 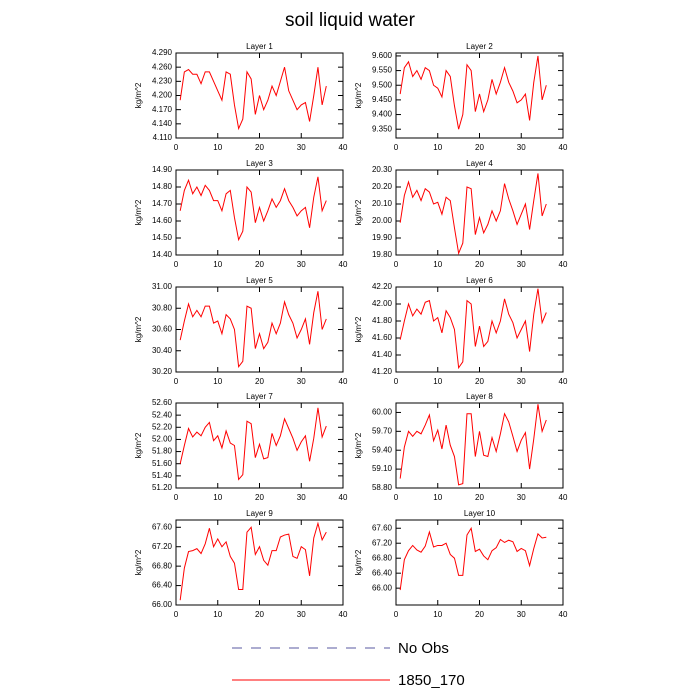 I want to click on y-tick-label: 41.80, so click(x=382, y=320).